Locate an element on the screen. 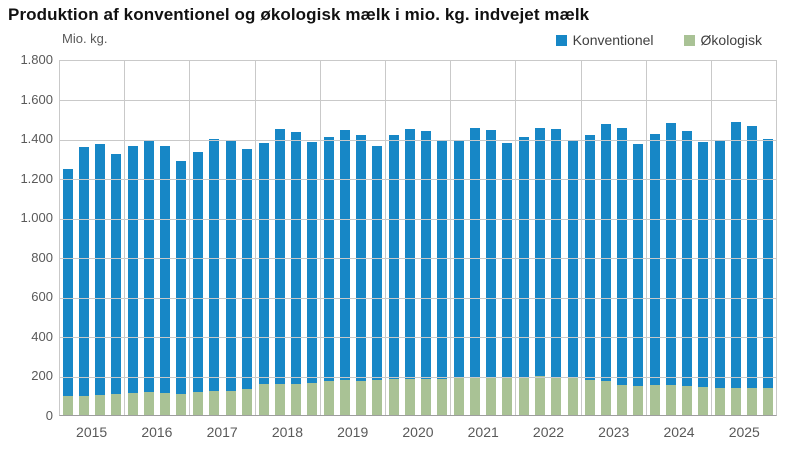  x-axis-label-2025: 2025 is located at coordinates (744, 432).